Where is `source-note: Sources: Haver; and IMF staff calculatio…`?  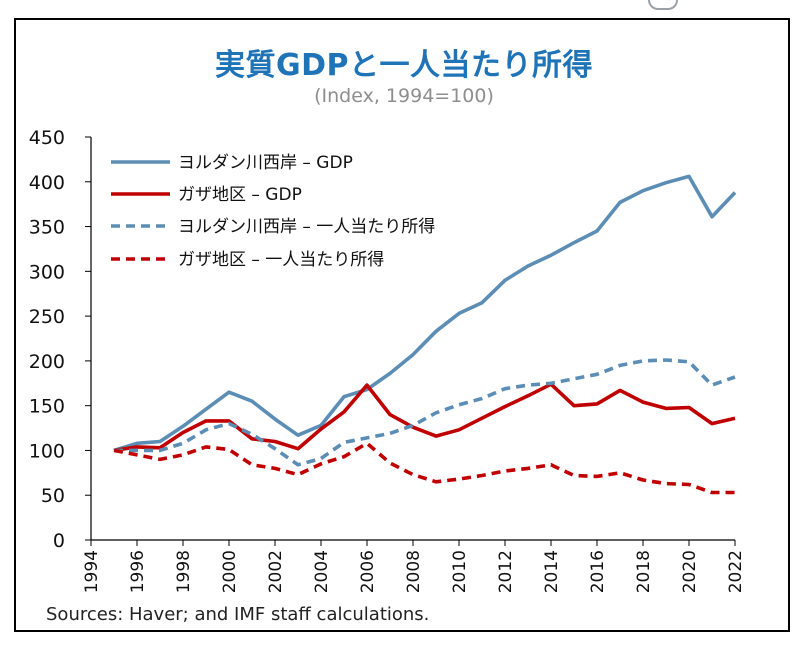
source-note: Sources: Haver; and IMF staff calculatio… is located at coordinates (238, 614).